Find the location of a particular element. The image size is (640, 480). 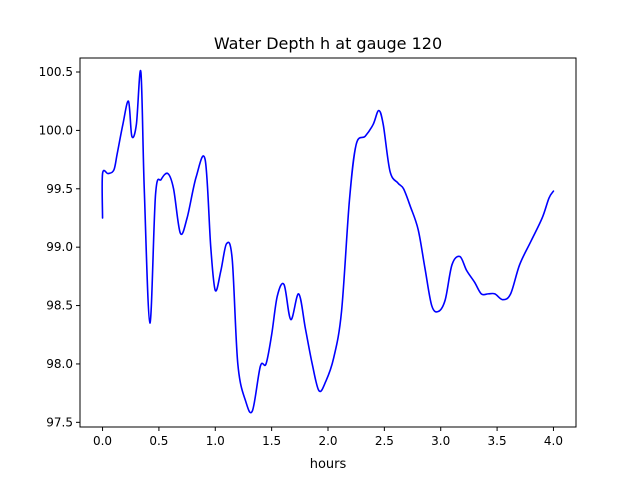

y-tick-label: 99.5 is located at coordinates (59, 189).